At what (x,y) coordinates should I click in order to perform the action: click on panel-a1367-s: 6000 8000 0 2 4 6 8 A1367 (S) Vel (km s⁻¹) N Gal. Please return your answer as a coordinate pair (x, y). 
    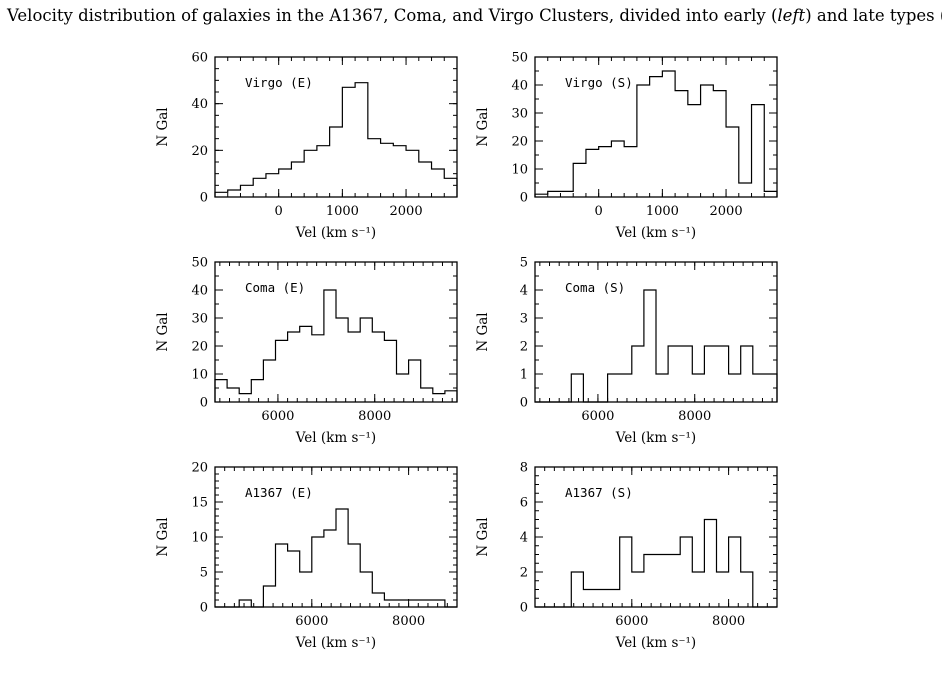
    Looking at the image, I should click on (631, 559).